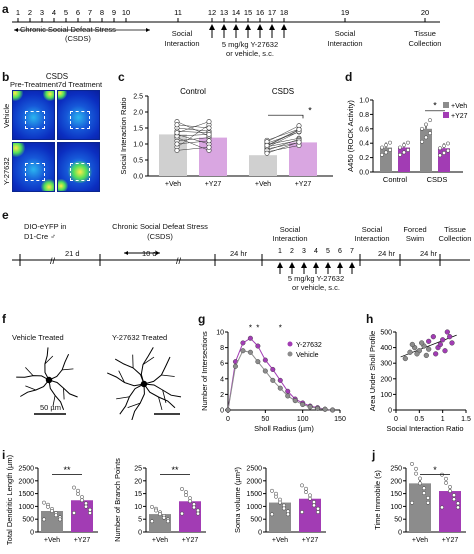 Image resolution: width=474 pixels, height=554 pixels. What do you see at coordinates (254, 469) in the screenshot?
I see `y-tick-label: 2500` at bounding box center [254, 469].